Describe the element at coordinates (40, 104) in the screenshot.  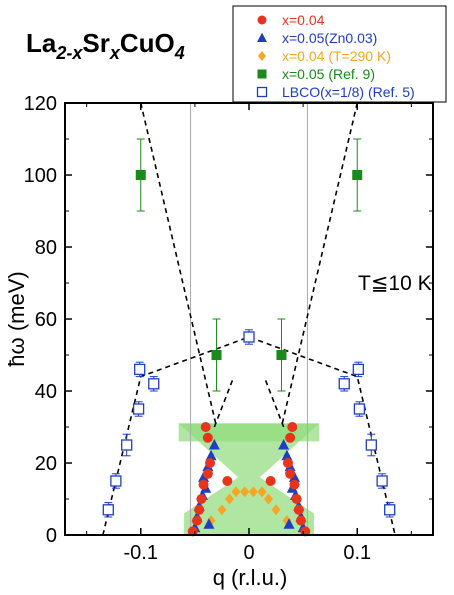
I see `y-tick-label: 120` at that location.